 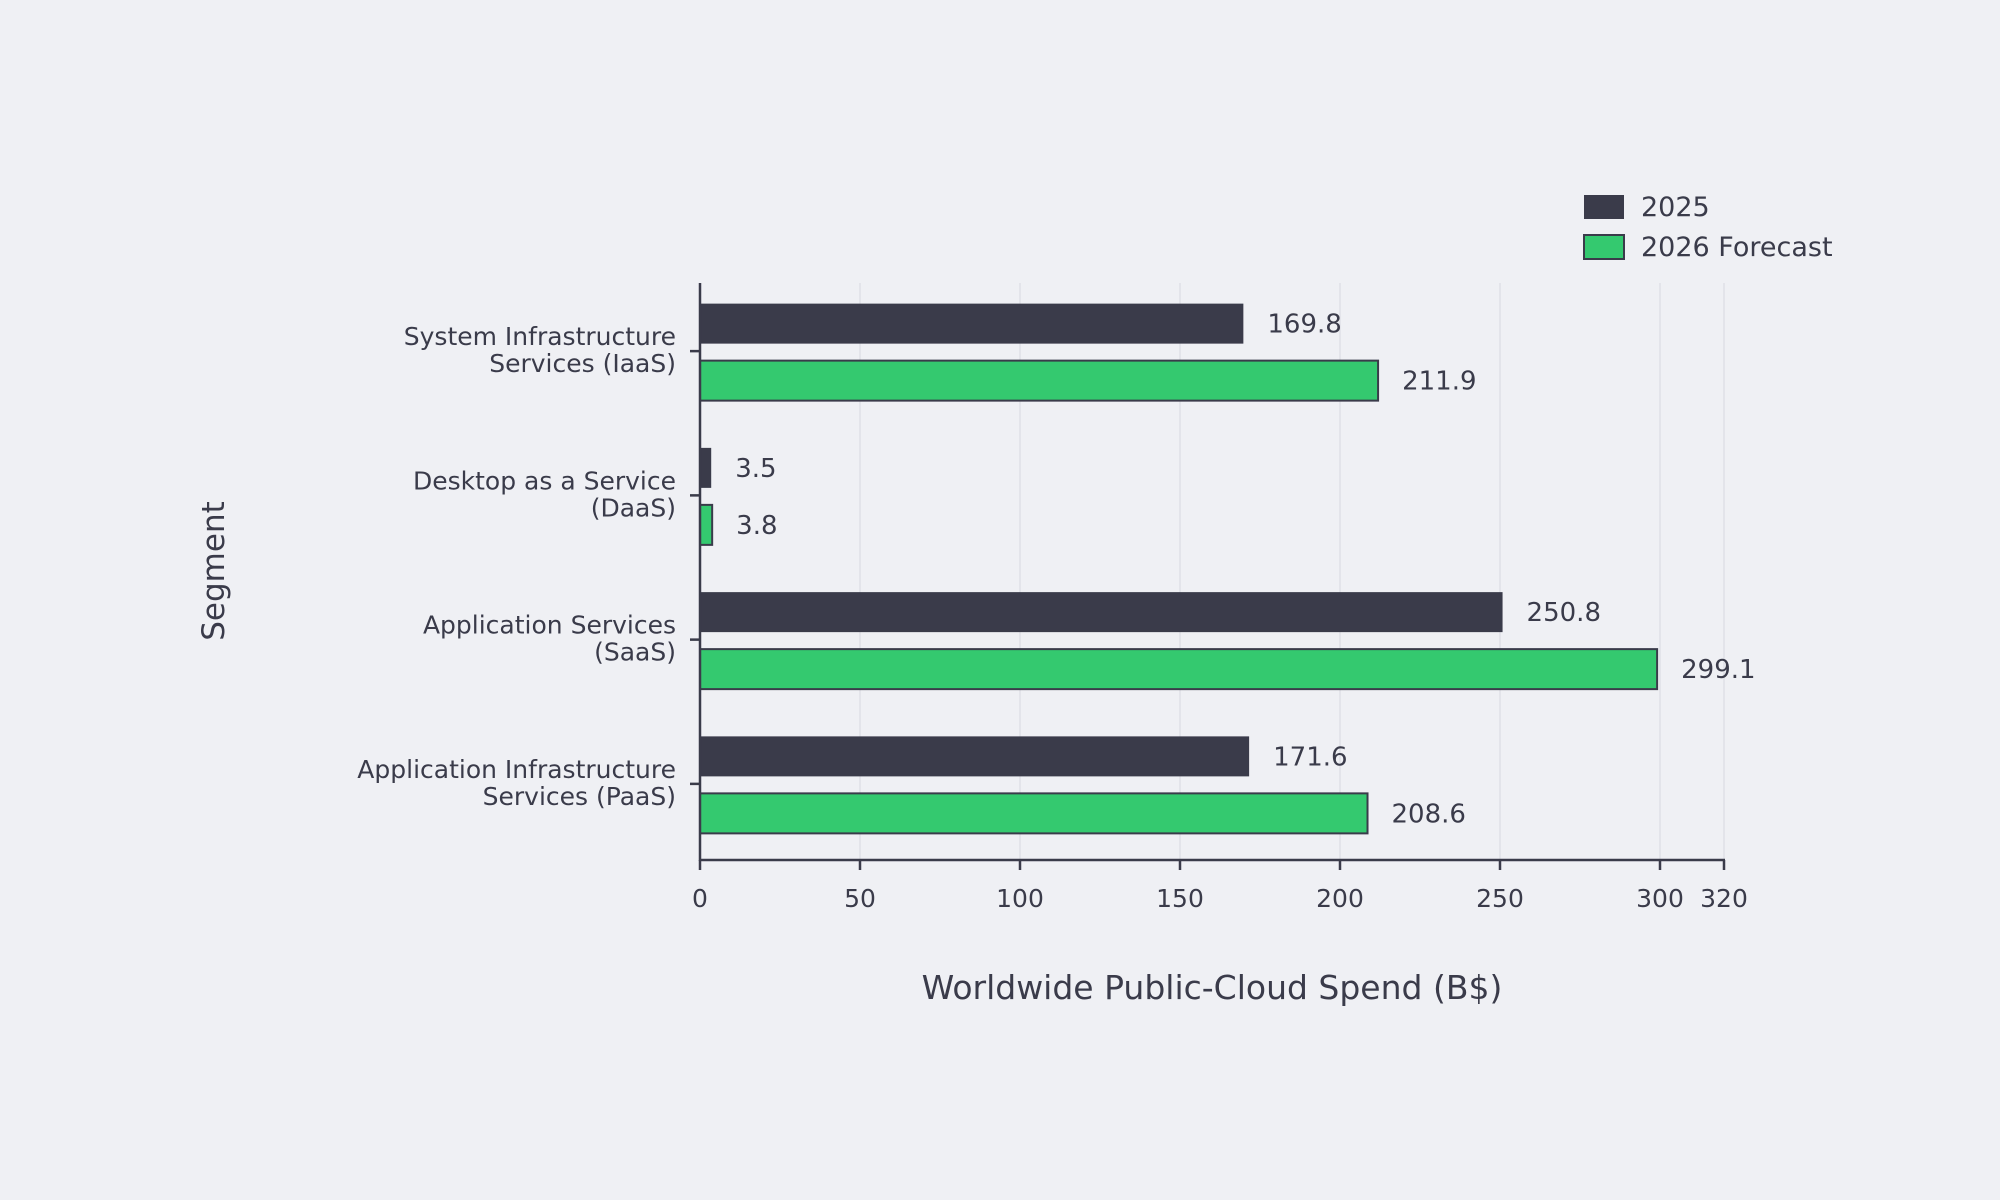 What do you see at coordinates (1718, 670) in the screenshot?
I see `data-label: 299.1` at bounding box center [1718, 670].